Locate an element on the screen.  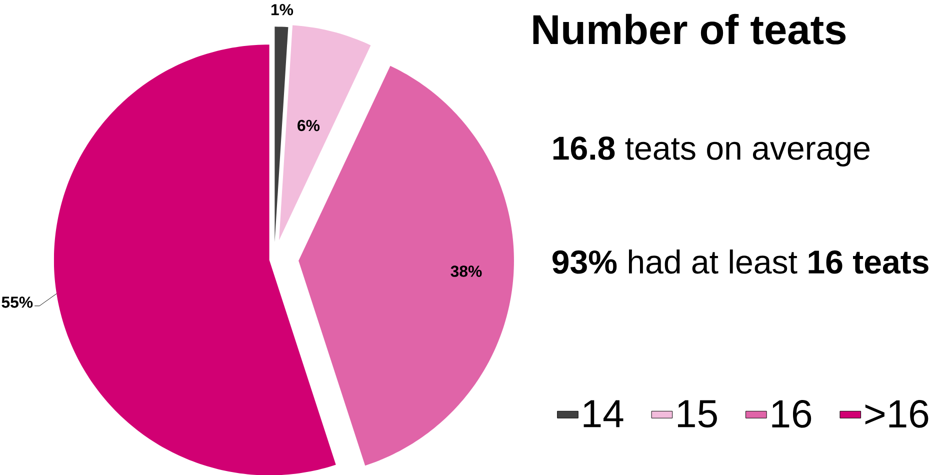
data-label: 38% is located at coordinates (466, 271).